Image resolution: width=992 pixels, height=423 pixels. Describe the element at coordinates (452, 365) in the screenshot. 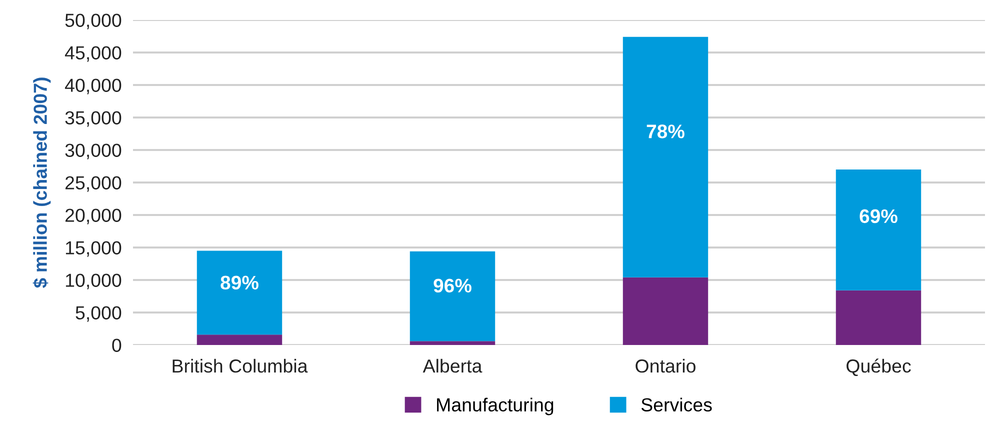

I see `x-tick-label: Alberta` at that location.